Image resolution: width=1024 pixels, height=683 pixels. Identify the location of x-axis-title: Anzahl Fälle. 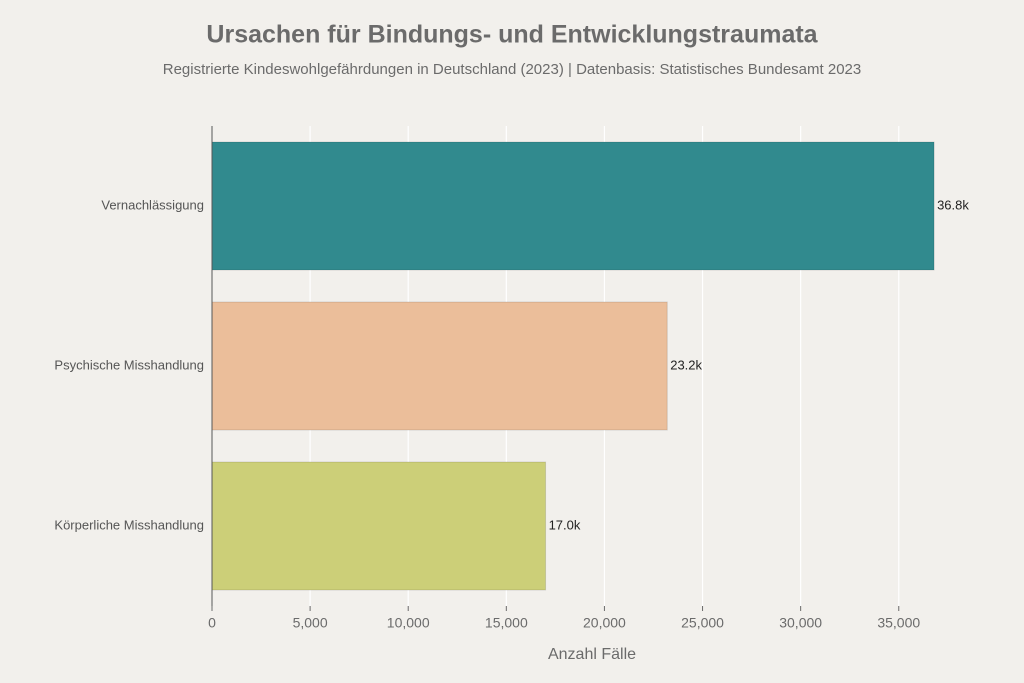
(592, 654).